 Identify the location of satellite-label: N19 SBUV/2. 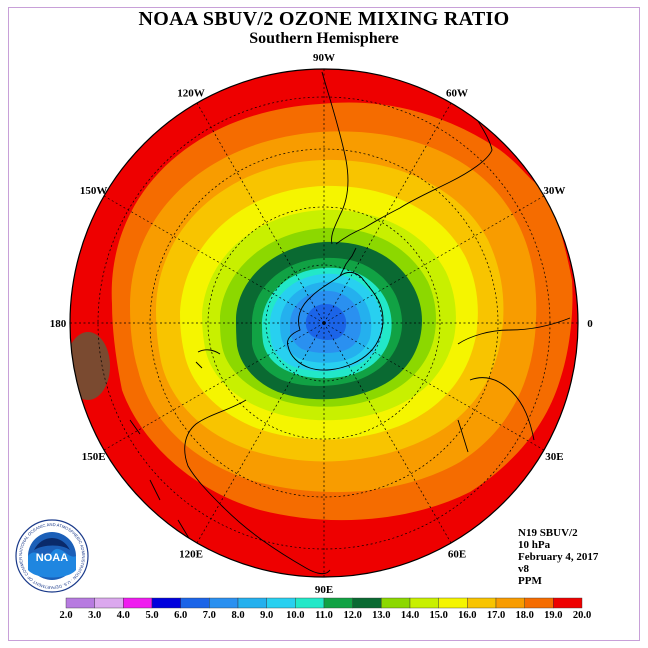
(548, 533).